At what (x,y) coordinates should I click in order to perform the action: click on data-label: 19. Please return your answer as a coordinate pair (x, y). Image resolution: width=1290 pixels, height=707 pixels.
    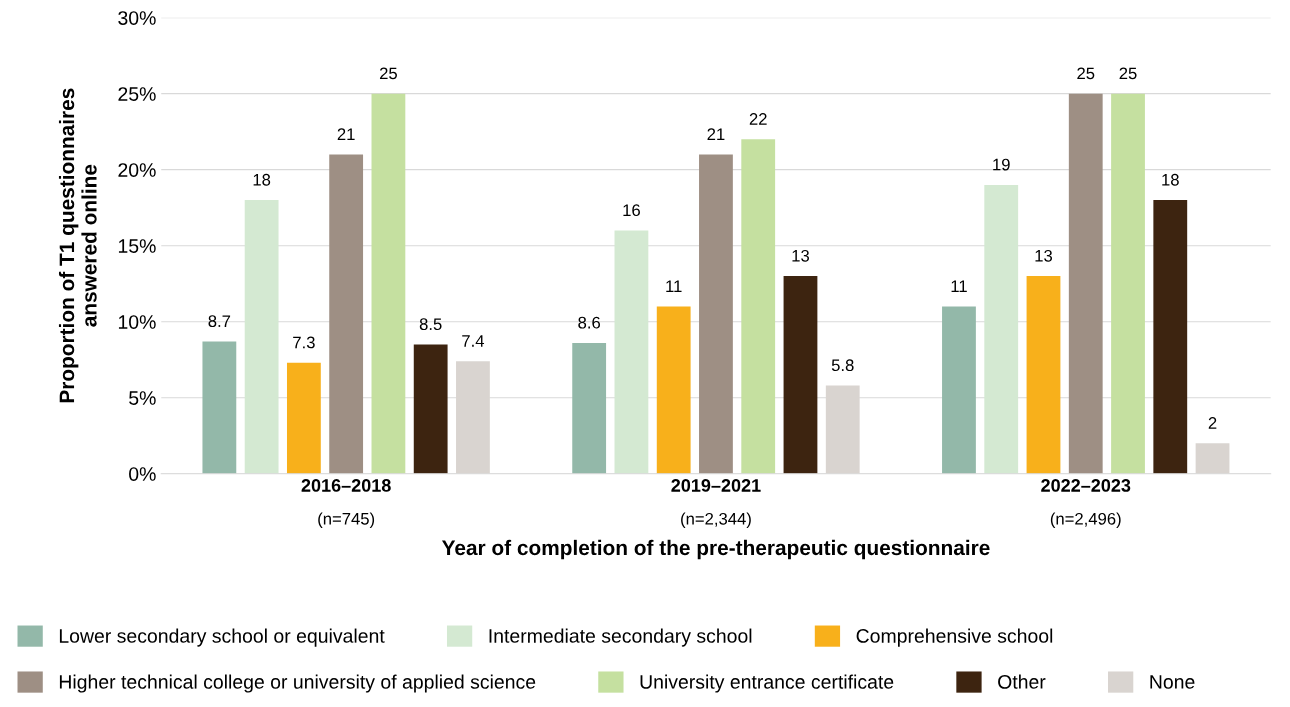
    Looking at the image, I should click on (1001, 164).